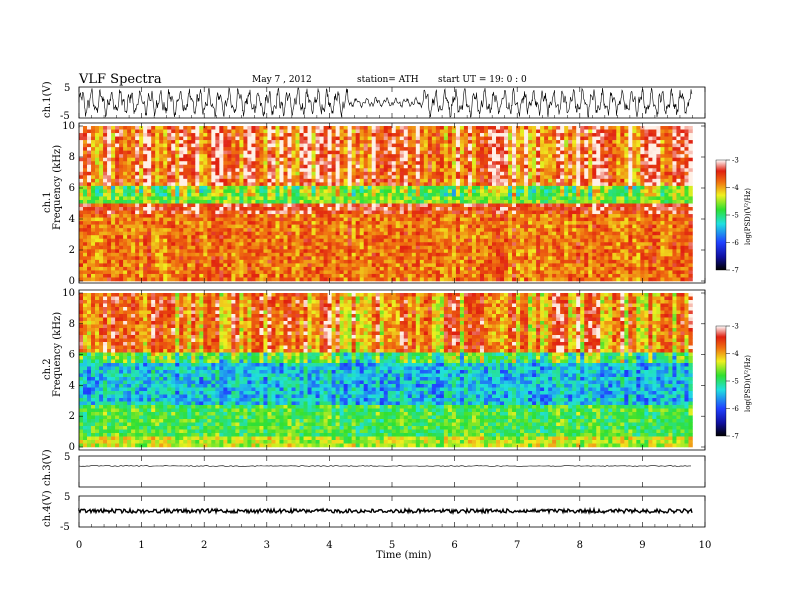  Describe the element at coordinates (388, 80) in the screenshot. I see `header-station: station= ATH` at that location.